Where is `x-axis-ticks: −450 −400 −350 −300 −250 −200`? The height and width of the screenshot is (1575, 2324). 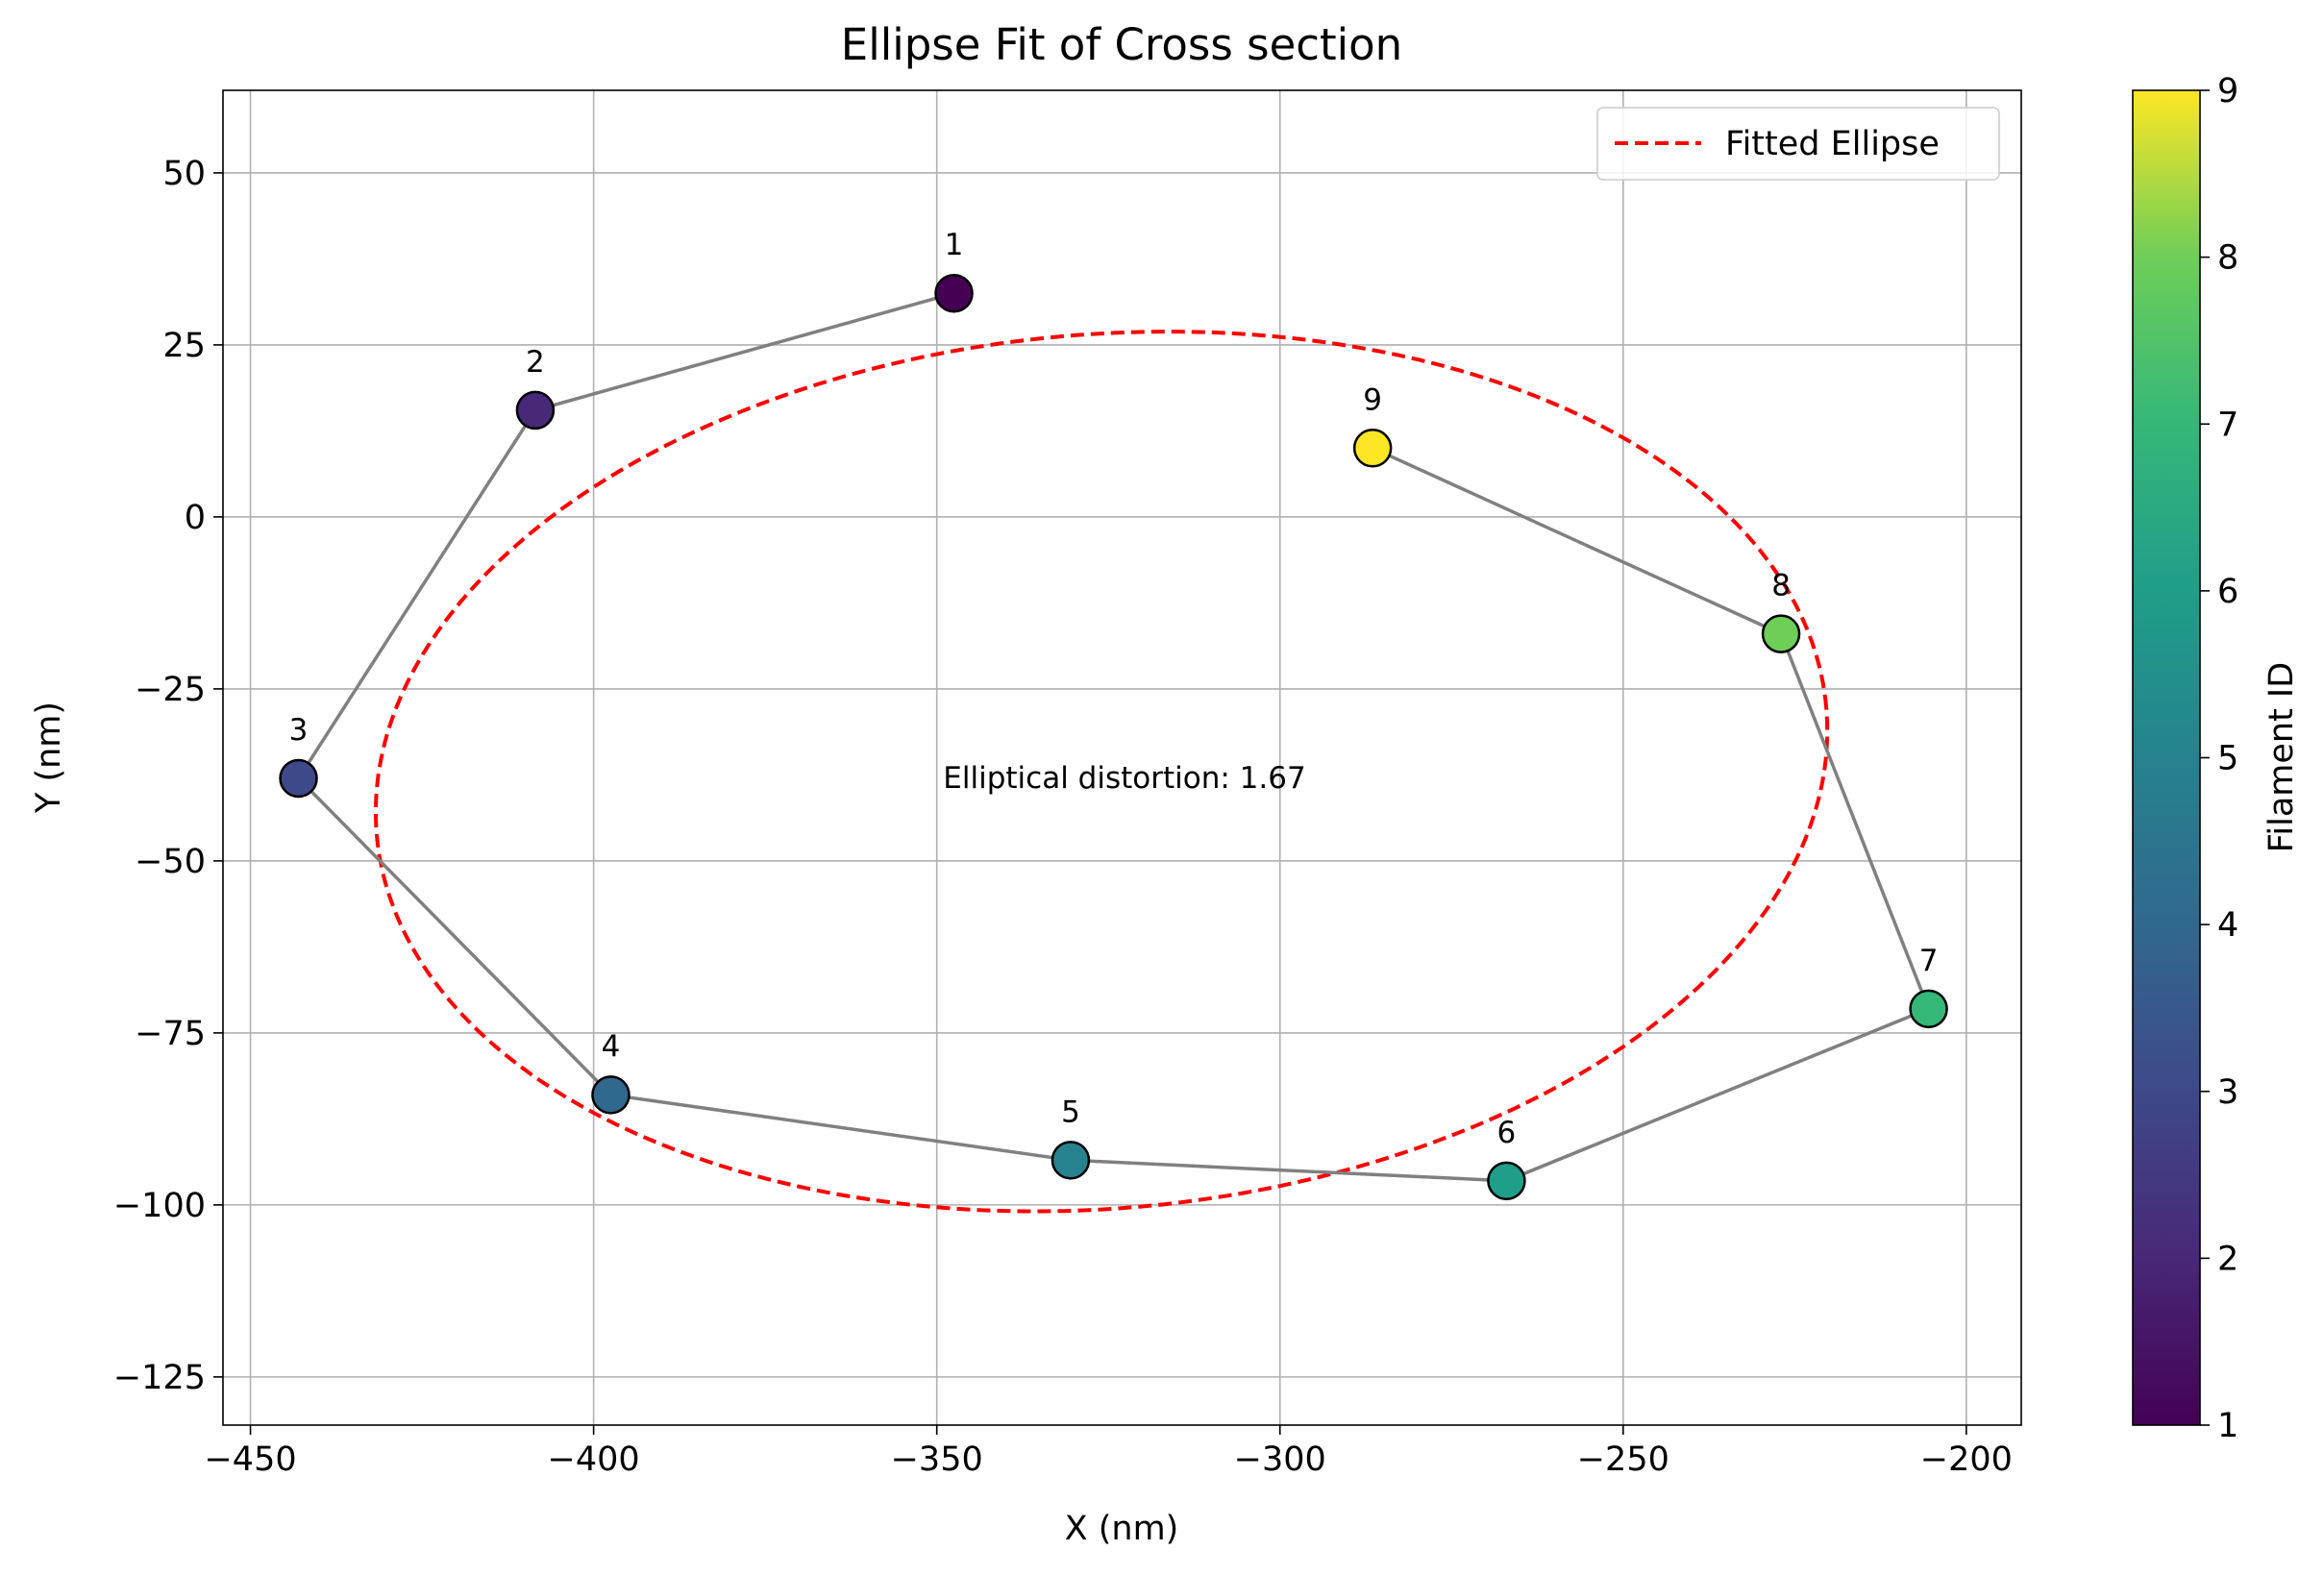 x-axis-ticks: −450 −400 −350 −300 −250 −200 is located at coordinates (1108, 1452).